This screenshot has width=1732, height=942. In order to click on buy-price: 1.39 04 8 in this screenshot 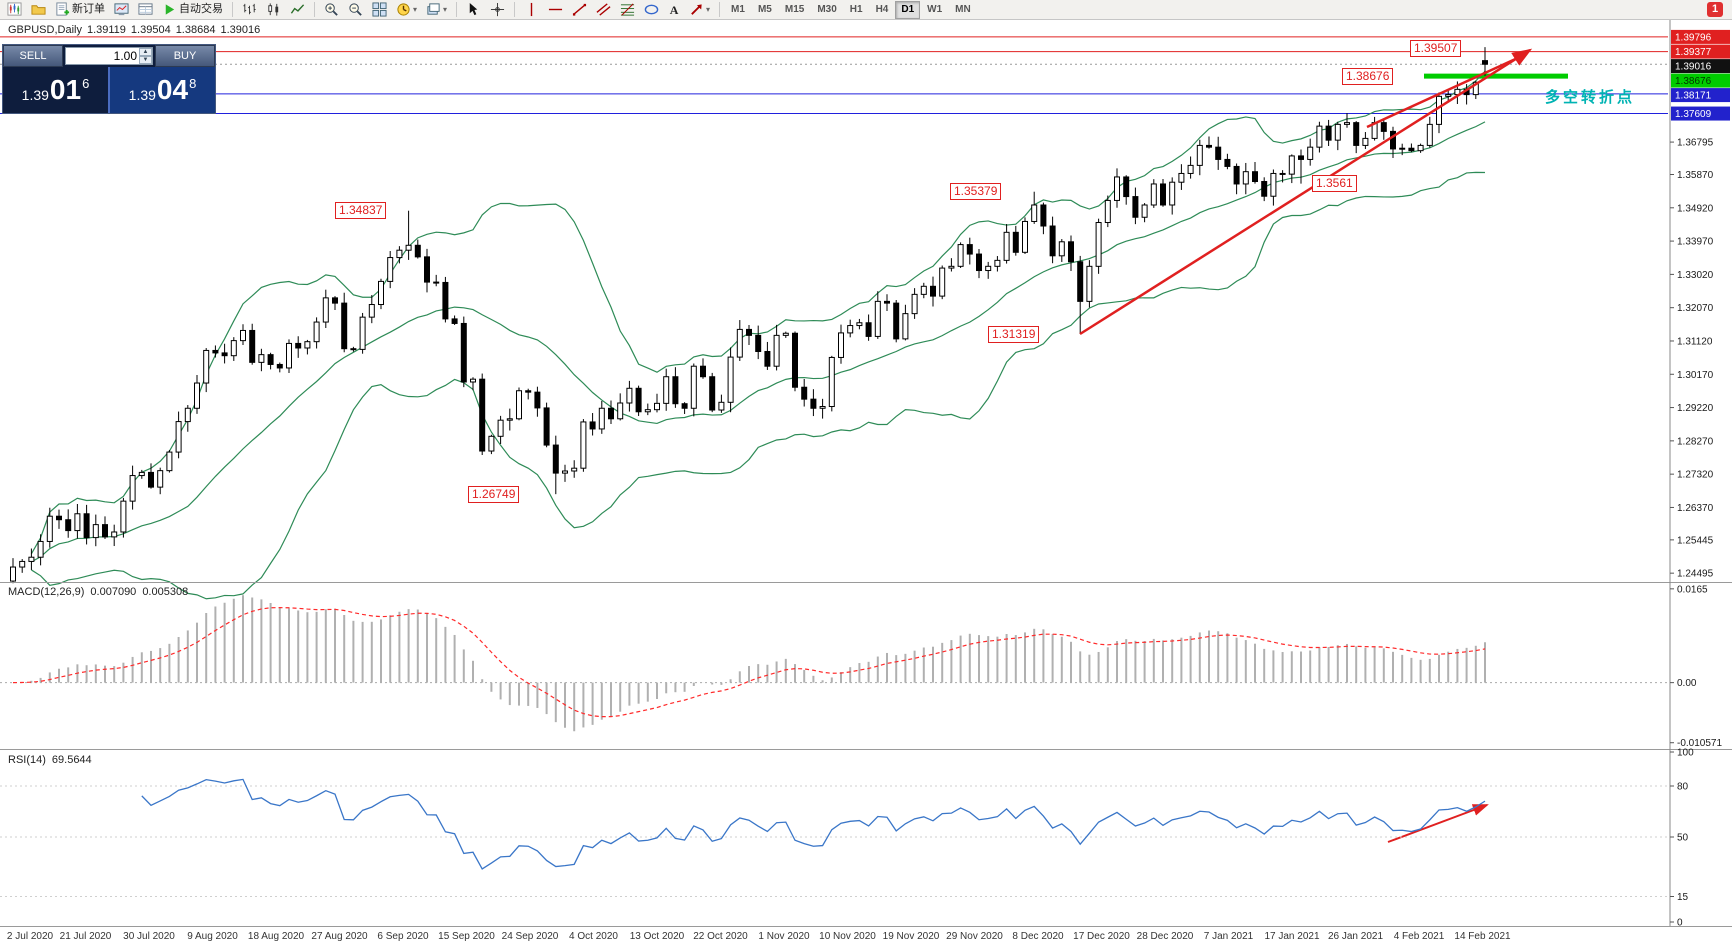, I will do `click(161, 90)`.